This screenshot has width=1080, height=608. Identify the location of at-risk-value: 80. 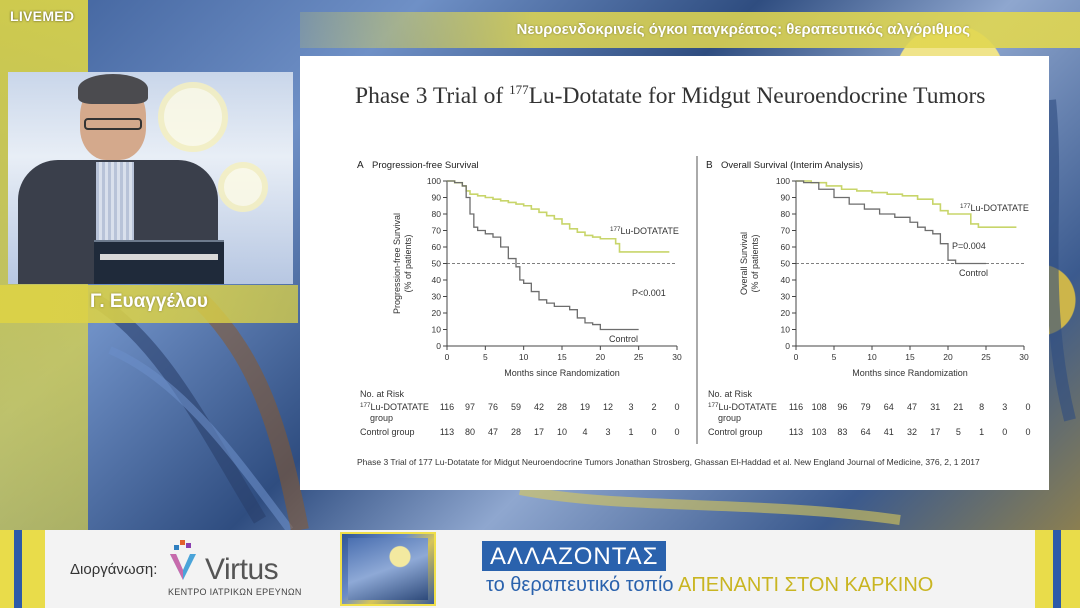
(470, 432).